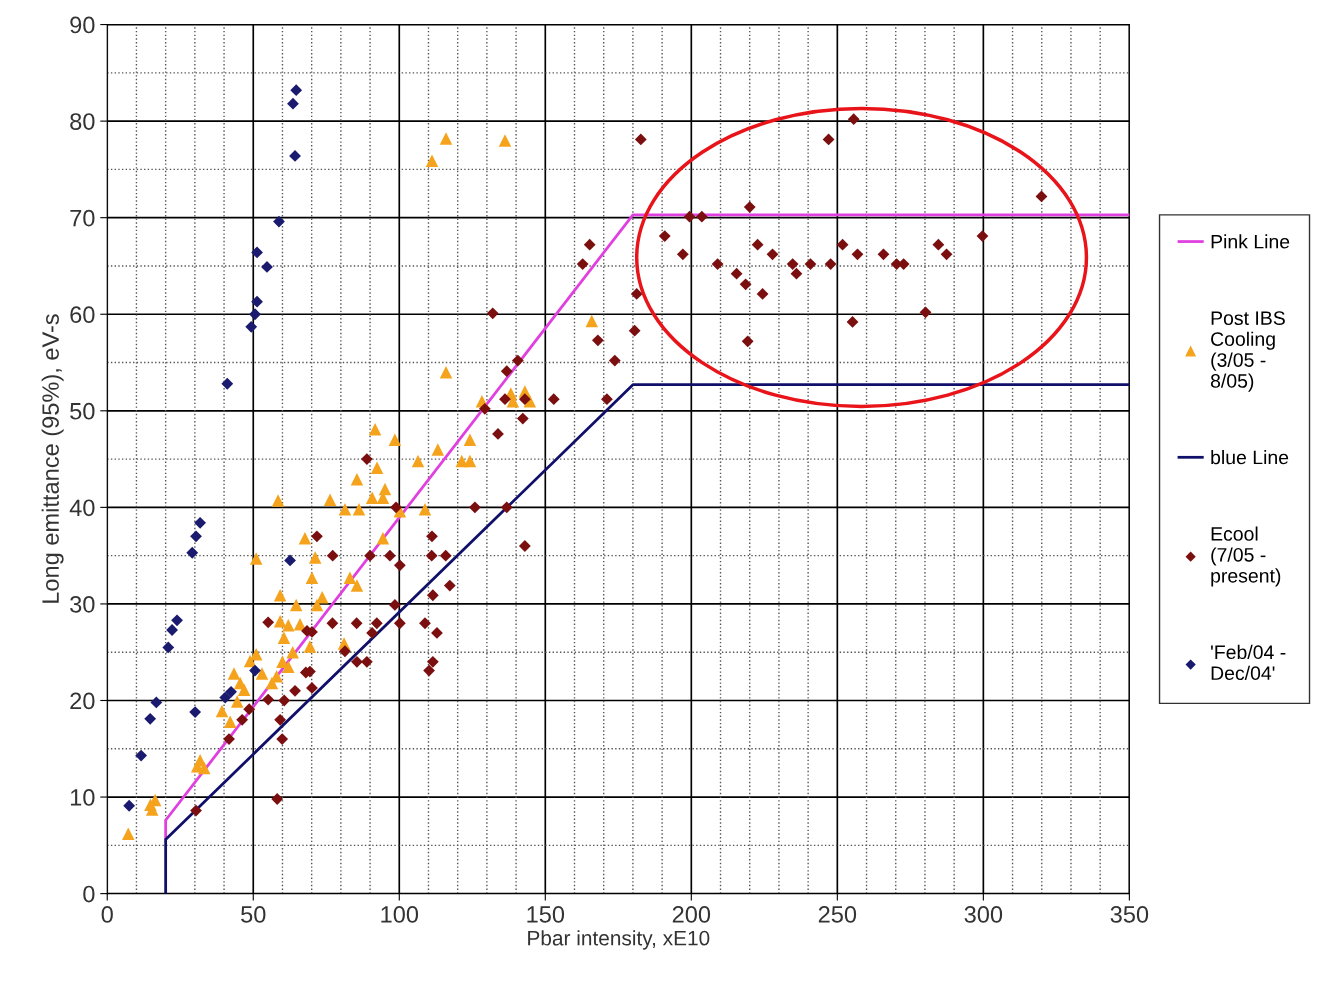 This screenshot has height=982, width=1324. I want to click on x-axis-title: Pbar intensity, xE10, so click(619, 940).